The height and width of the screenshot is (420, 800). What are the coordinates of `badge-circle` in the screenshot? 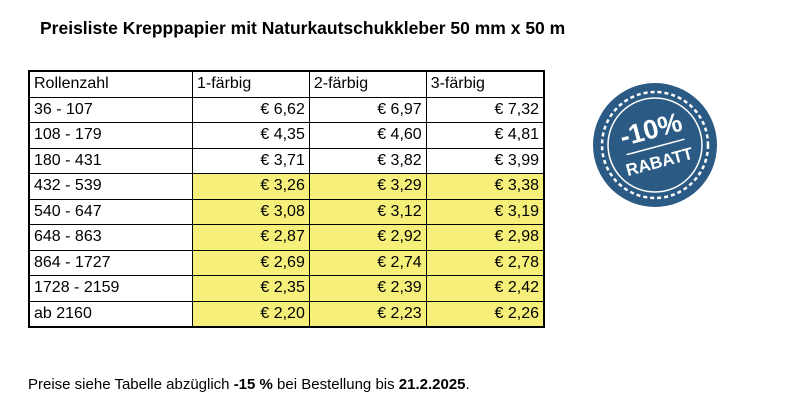 It's located at (655, 145).